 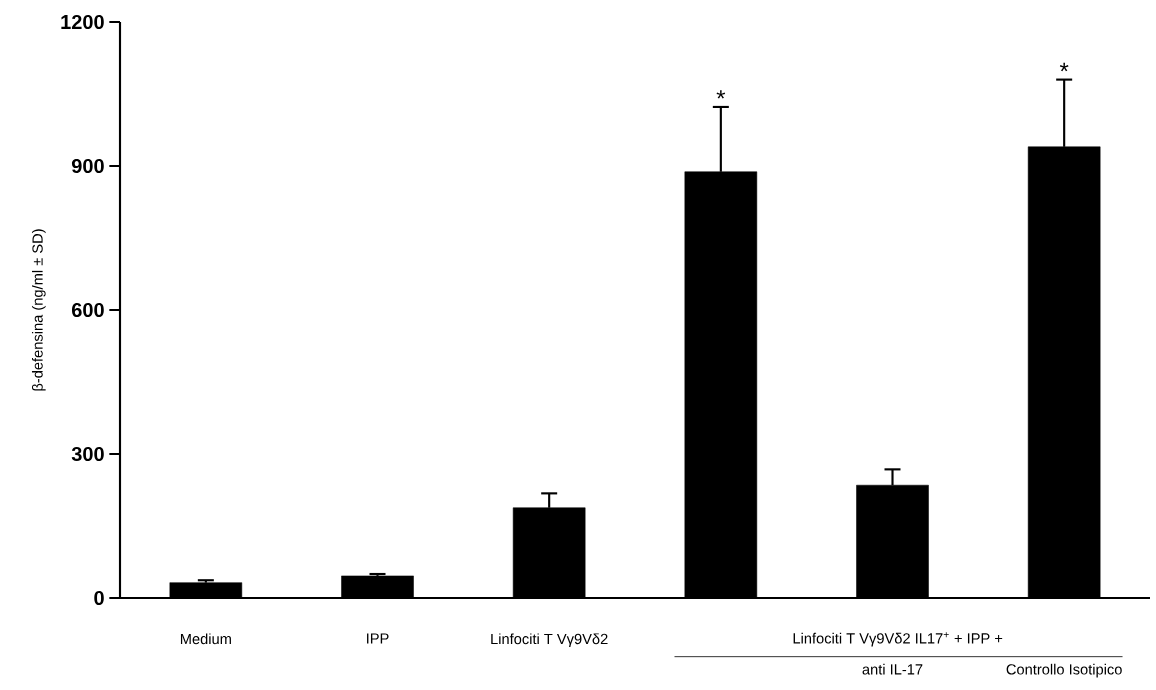 What do you see at coordinates (549, 640) in the screenshot?
I see `x-tick-label: Linfociti T Vγ9Vδ2` at bounding box center [549, 640].